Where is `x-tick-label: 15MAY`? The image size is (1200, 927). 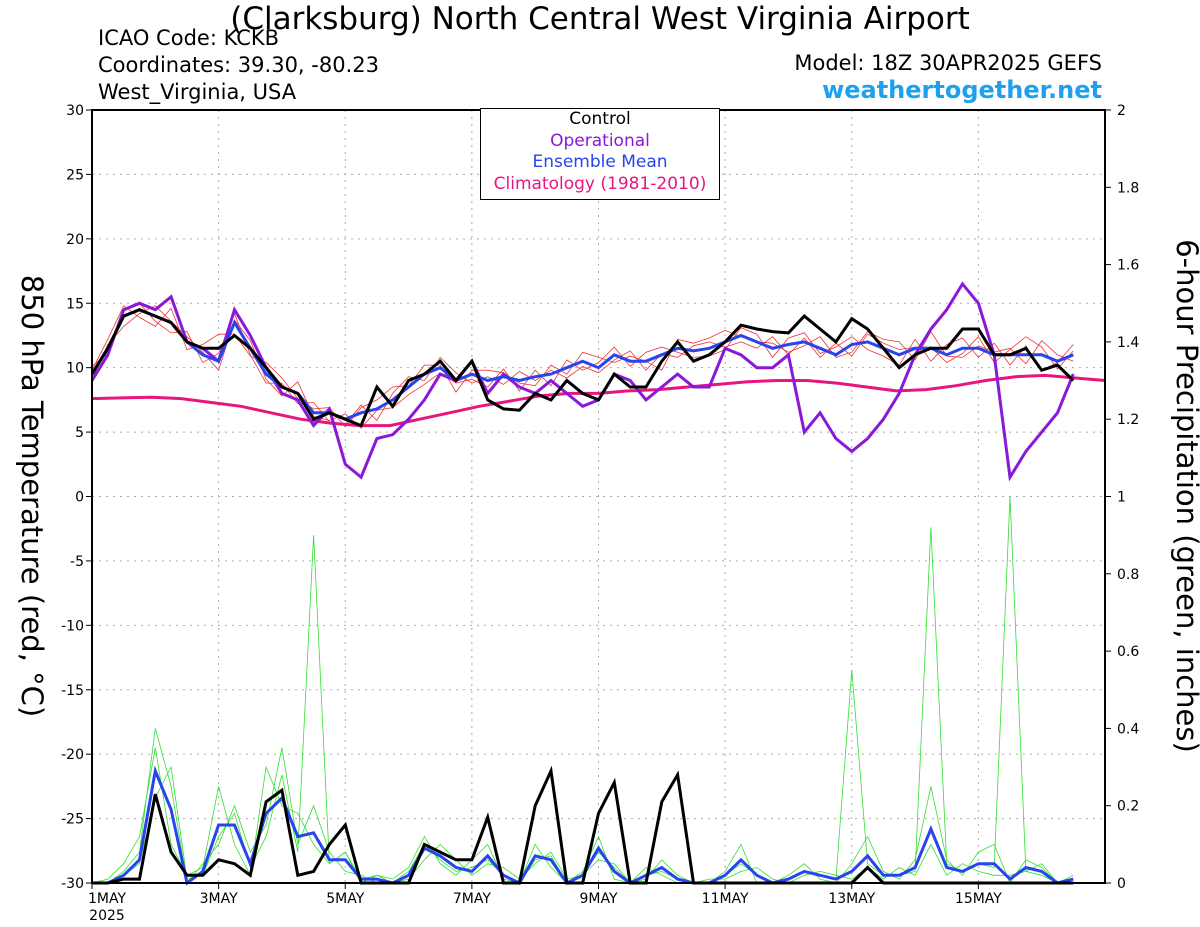
x-tick-label: 15MAY is located at coordinates (978, 899).